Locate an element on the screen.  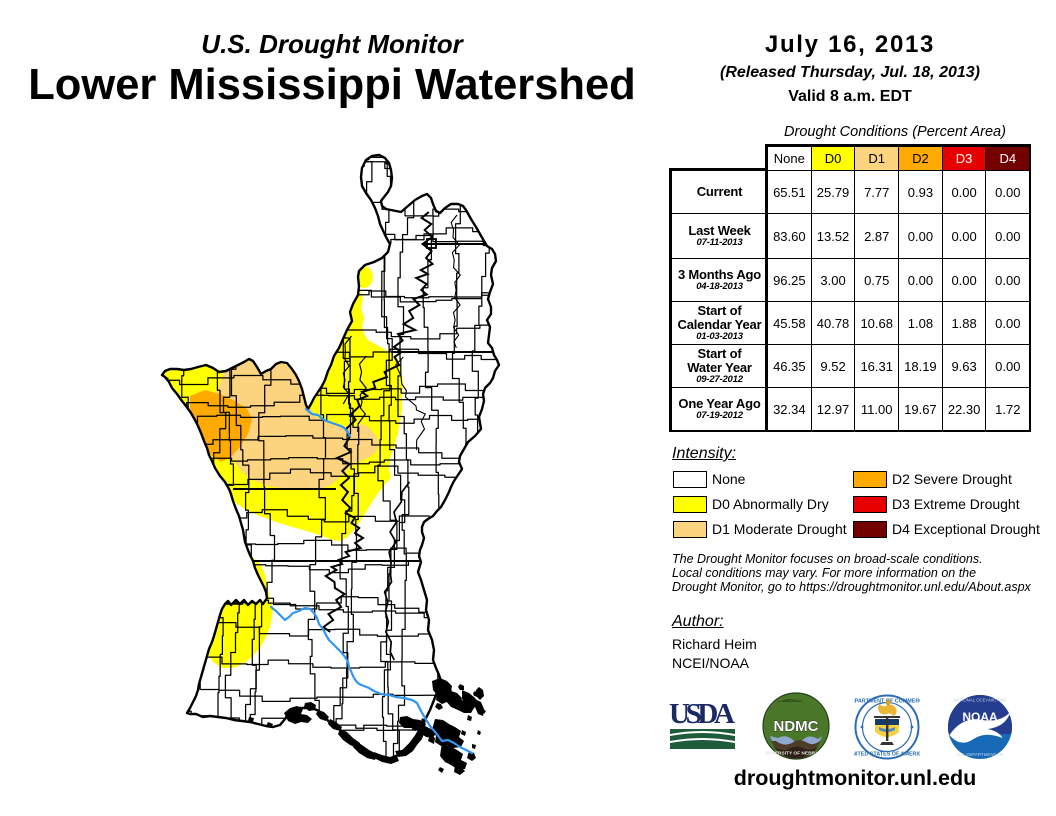
svg-text: NDMC is located at coordinates (796, 726).